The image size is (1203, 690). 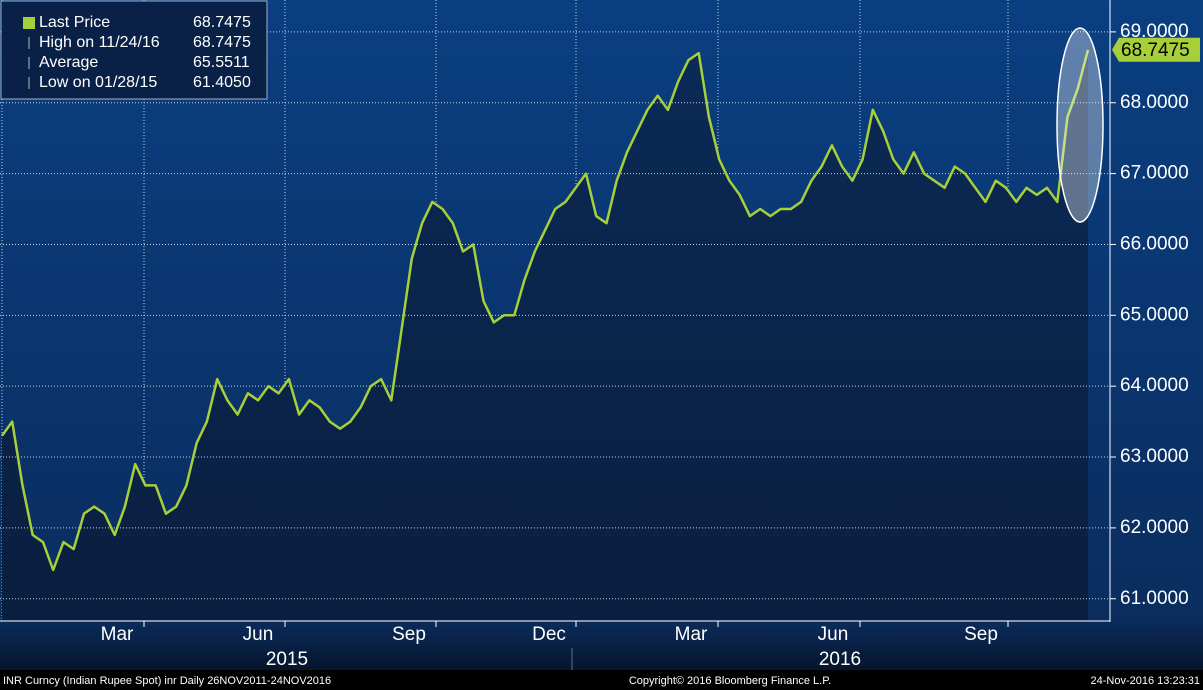 I want to click on footer-right: 24-Nov-2016 13:23:31, so click(x=1145, y=681).